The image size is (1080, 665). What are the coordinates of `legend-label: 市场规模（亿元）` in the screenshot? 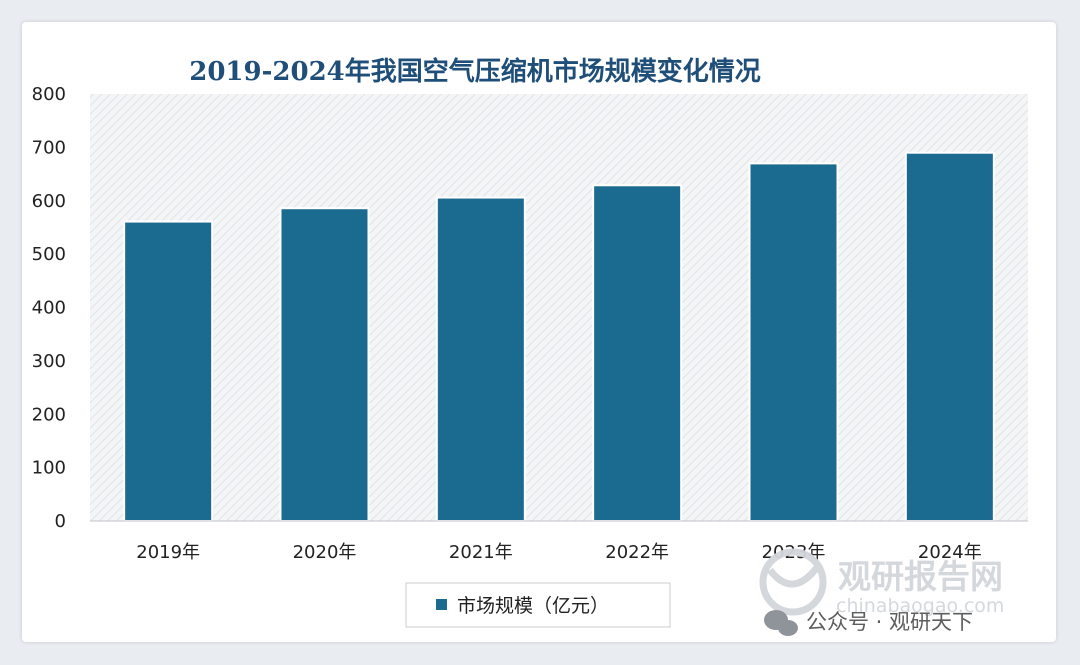 It's located at (533, 606).